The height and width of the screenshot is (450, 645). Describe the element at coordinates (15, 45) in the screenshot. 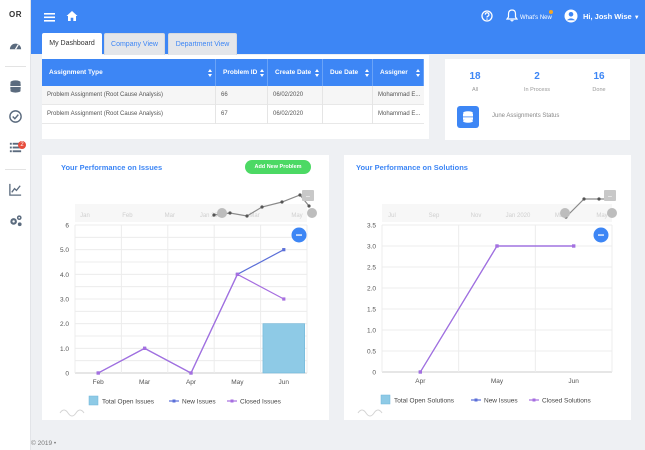

I see `dashboard-icon` at that location.